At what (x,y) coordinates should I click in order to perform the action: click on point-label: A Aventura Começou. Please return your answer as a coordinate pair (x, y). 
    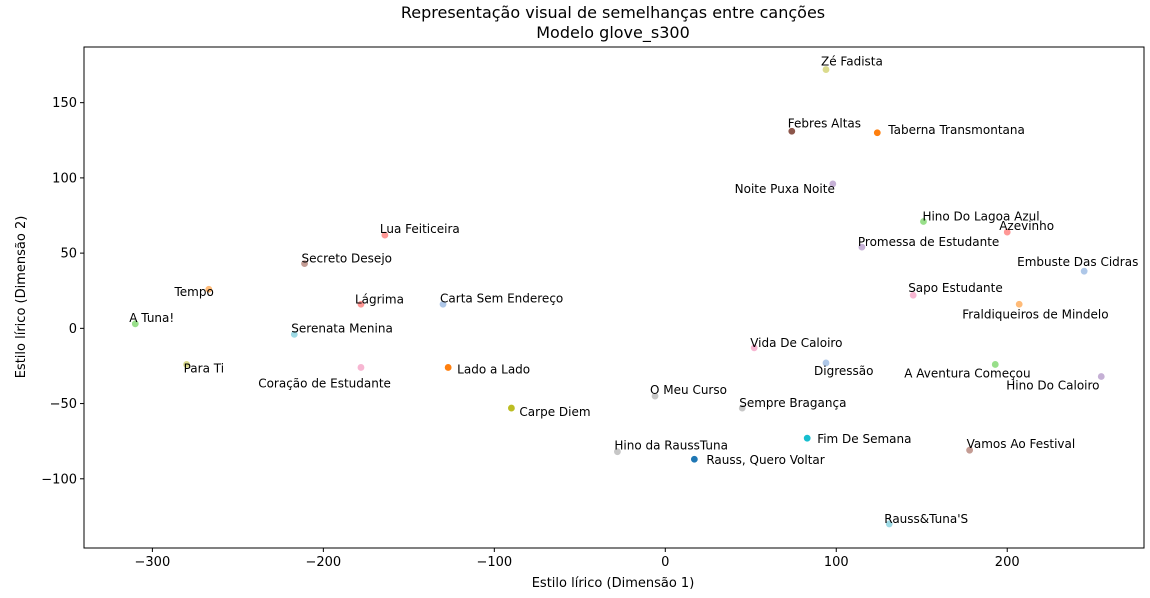
    Looking at the image, I should click on (967, 373).